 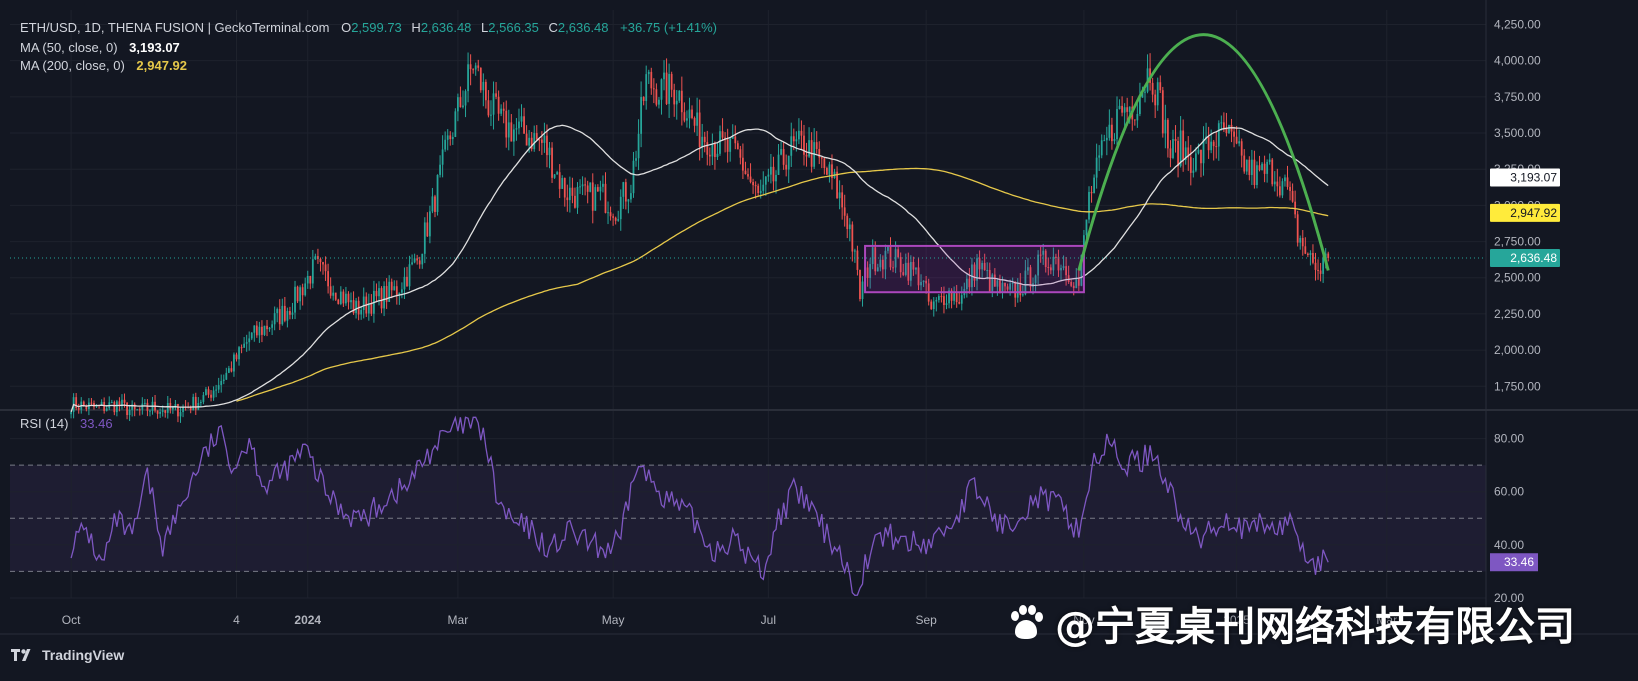 What do you see at coordinates (104, 65) in the screenshot?
I see `ma200-legend: MA (200, close, 0) 2,947.92` at bounding box center [104, 65].